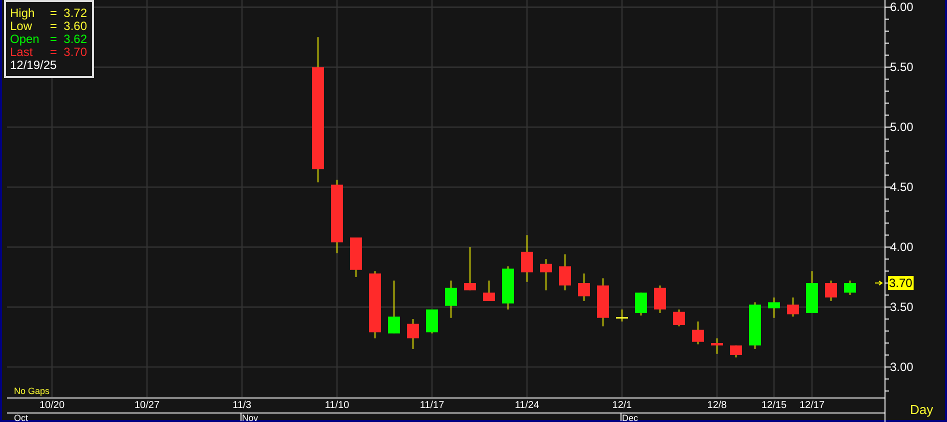  What do you see at coordinates (49, 13) in the screenshot?
I see `text: High = 3.72` at bounding box center [49, 13].